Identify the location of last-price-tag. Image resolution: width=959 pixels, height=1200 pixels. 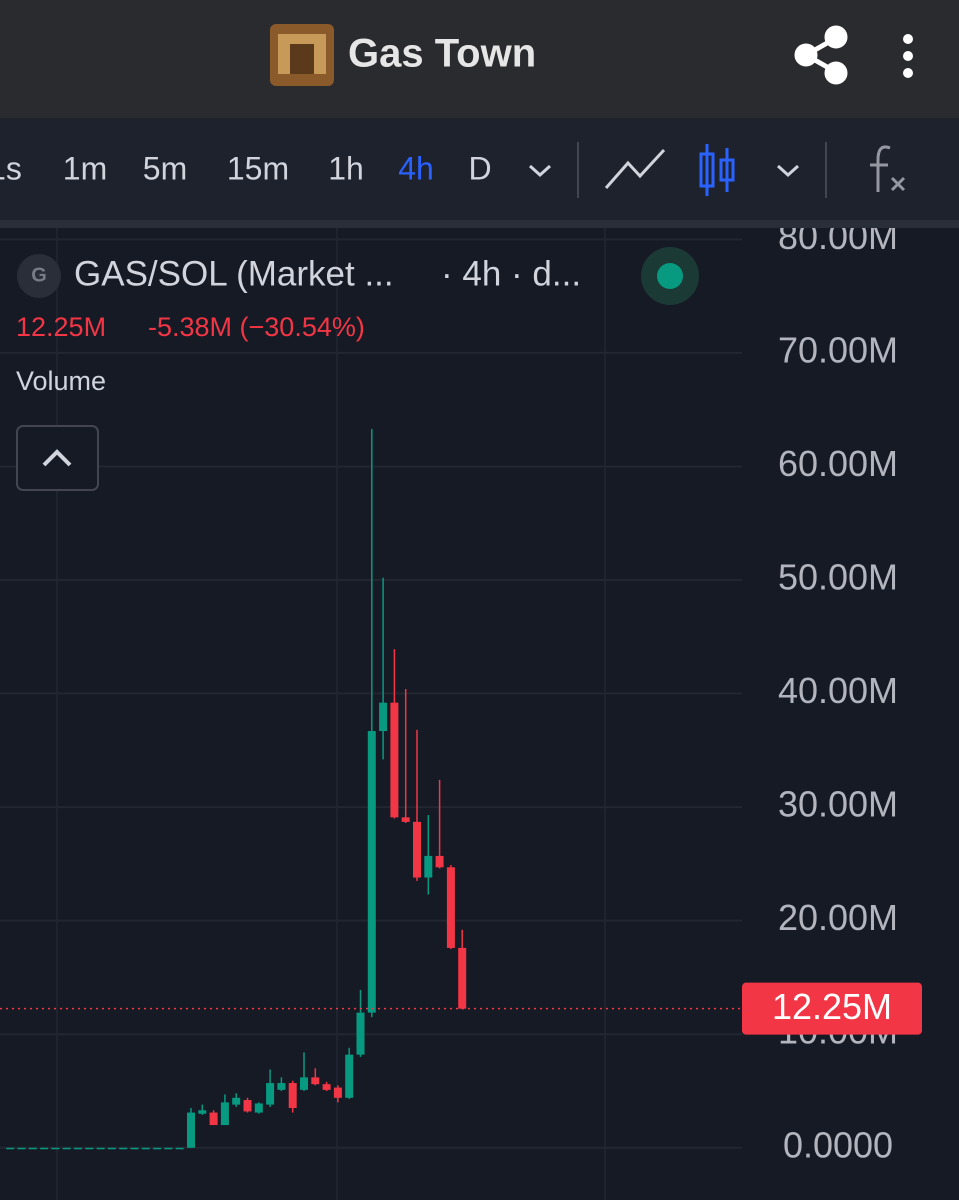
(832, 1008).